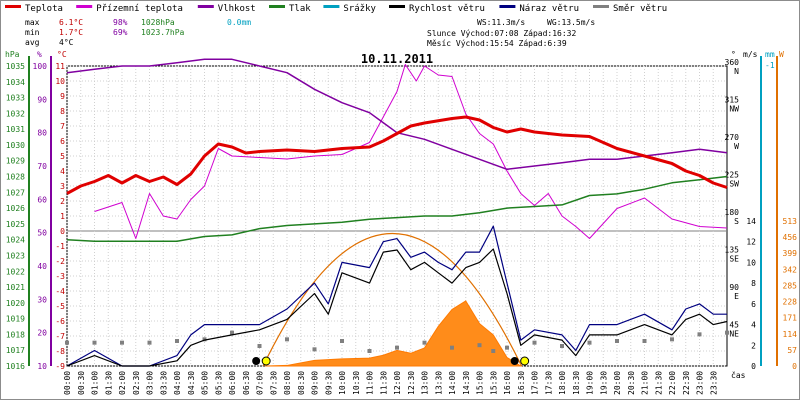 This screenshot has width=800, height=401. Describe the element at coordinates (751, 242) in the screenshot. I see `tick-ms: 12` at that location.